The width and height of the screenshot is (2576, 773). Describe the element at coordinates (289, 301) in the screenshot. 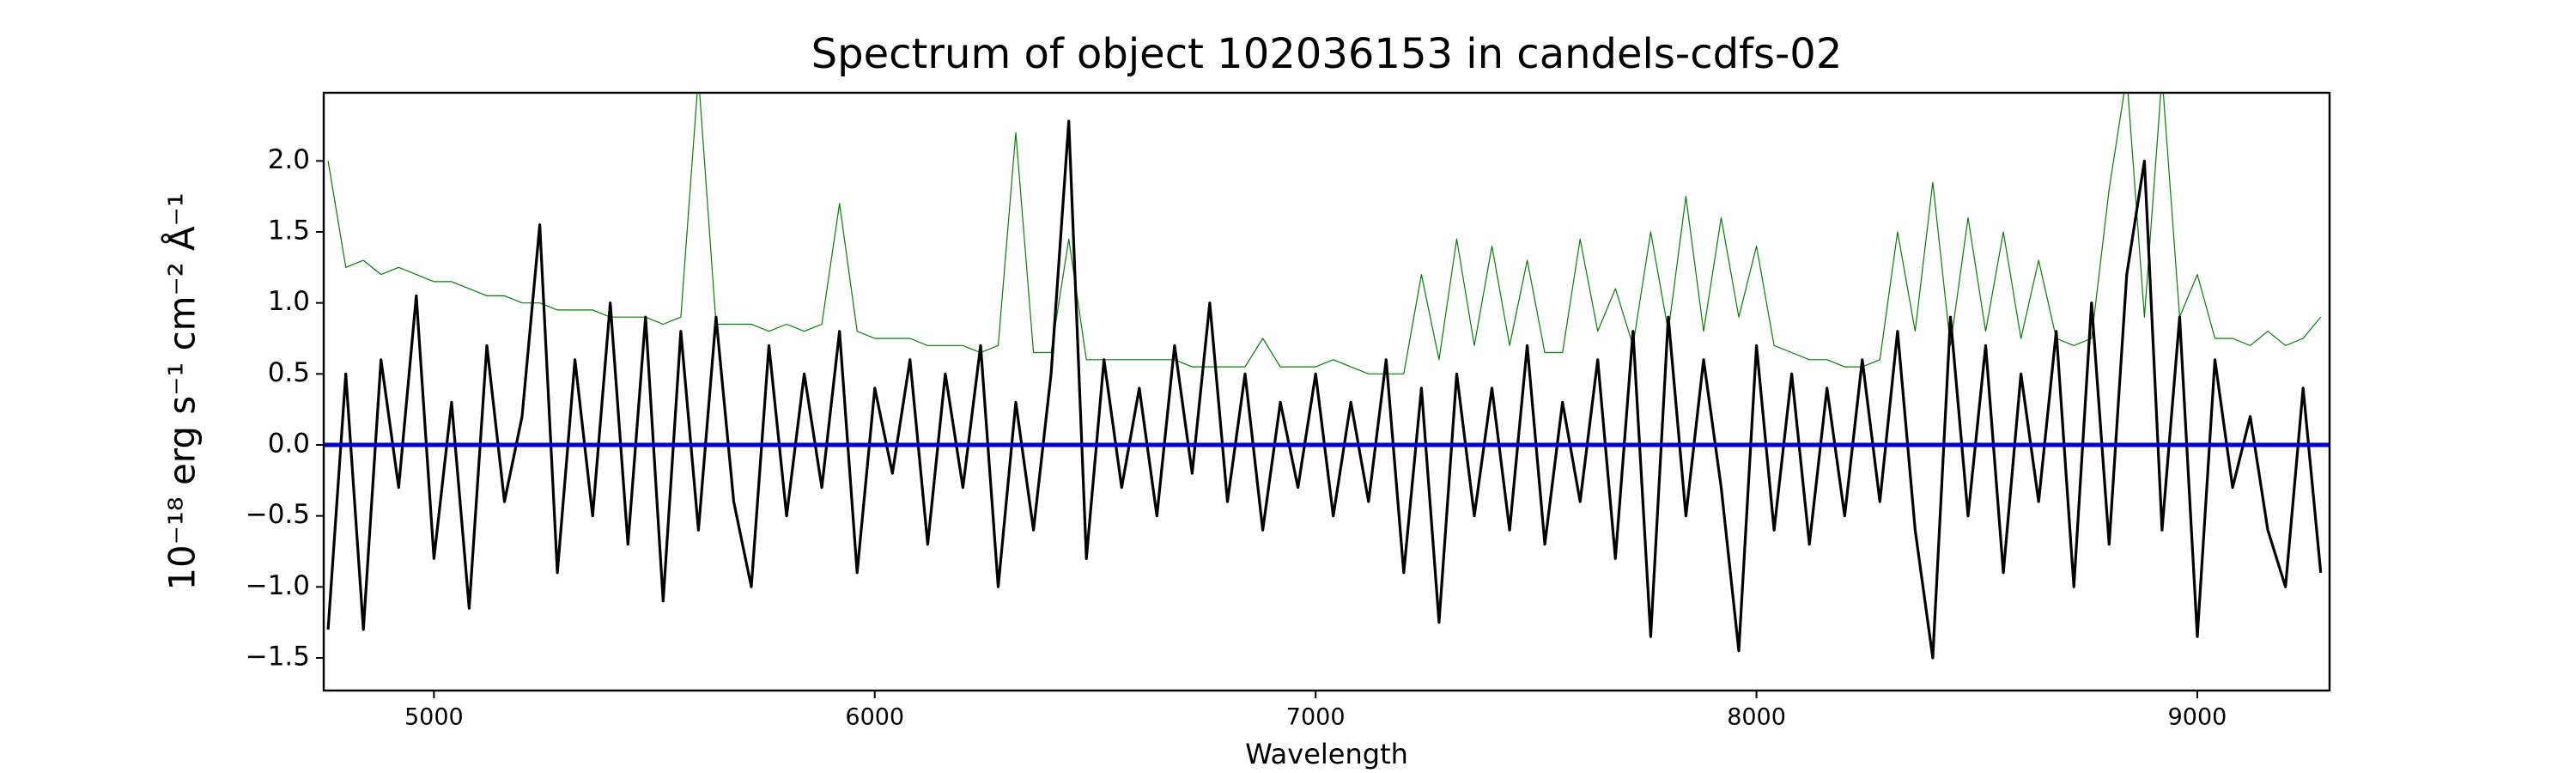

I see `y-tick-label: 1.0` at that location.